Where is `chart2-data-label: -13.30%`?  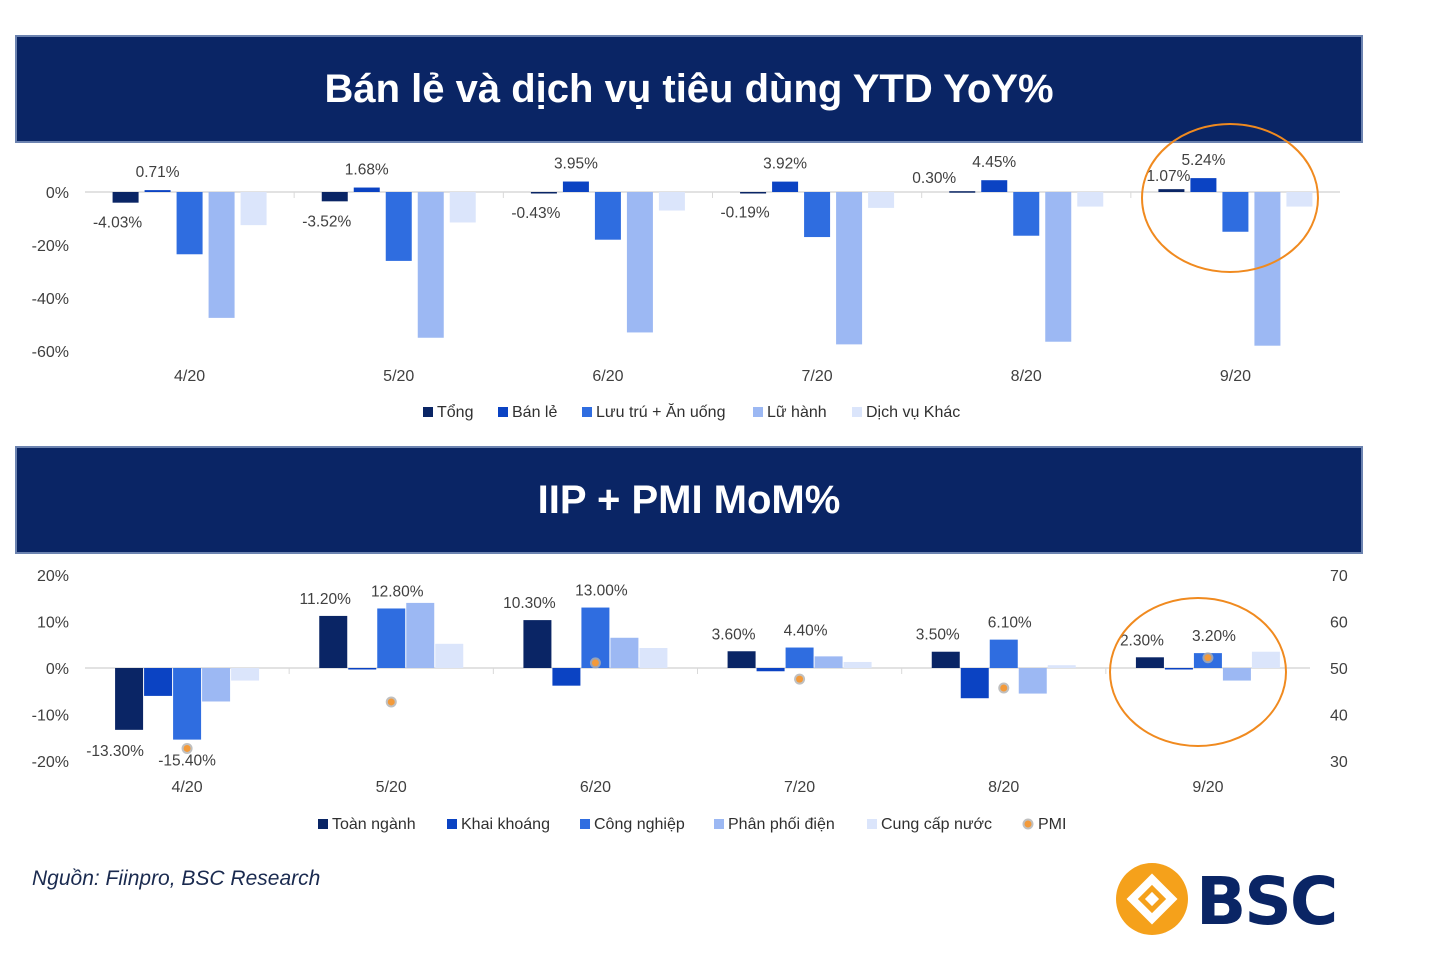
chart2-data-label: -13.30% is located at coordinates (115, 751).